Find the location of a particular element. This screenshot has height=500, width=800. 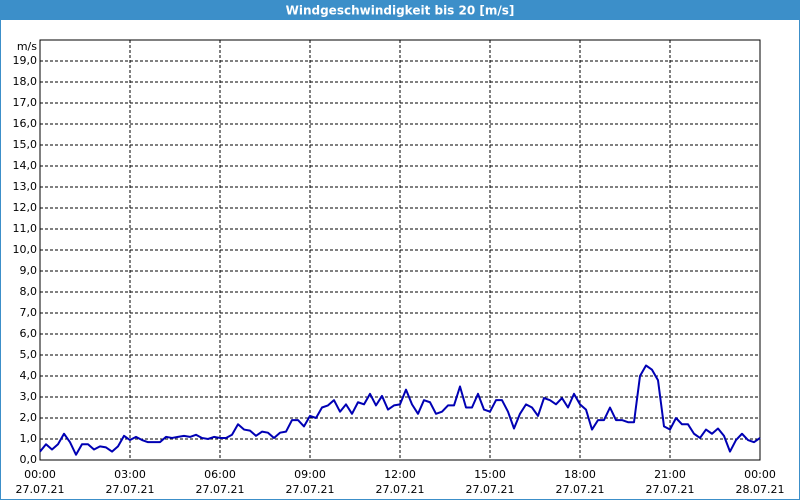

y-tick-label: 19,0 is located at coordinates (25, 60).